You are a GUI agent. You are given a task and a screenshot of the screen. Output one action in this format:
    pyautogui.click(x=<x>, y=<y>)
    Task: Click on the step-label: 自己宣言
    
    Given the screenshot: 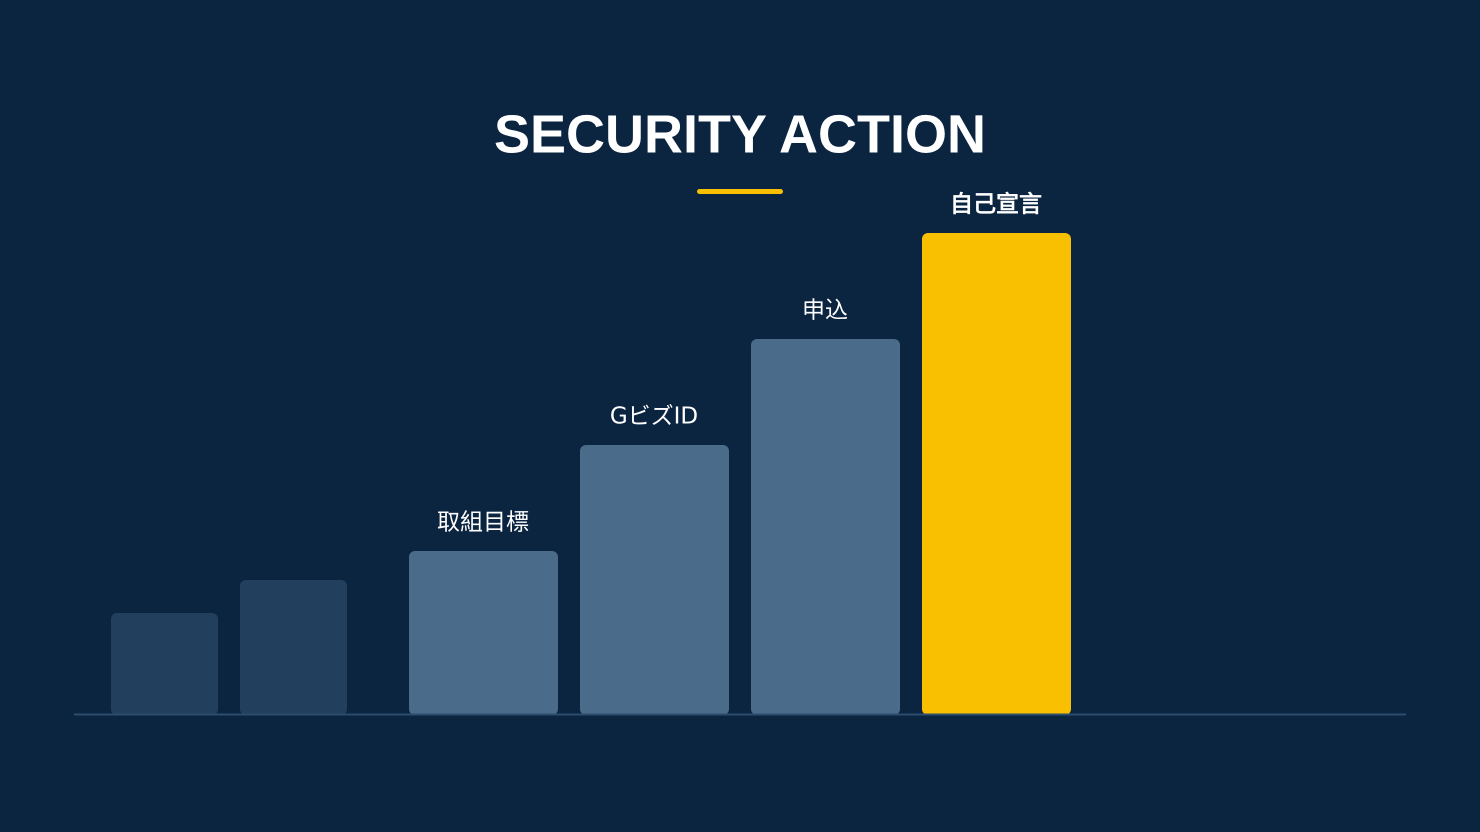 What is the action you would take?
    pyautogui.click(x=996, y=204)
    